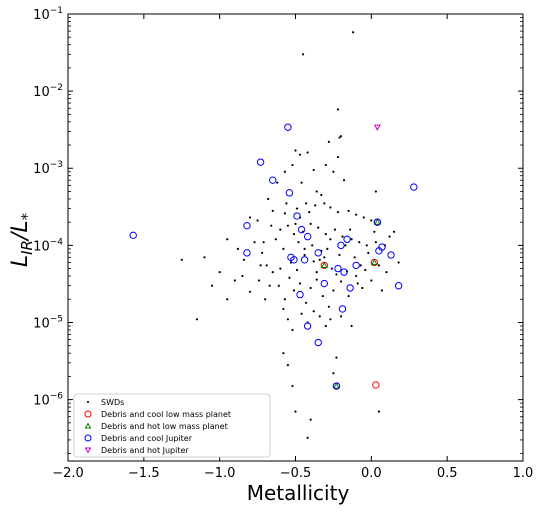 Image resolution: width=545 pixels, height=514 pixels. Describe the element at coordinates (447, 473) in the screenshot. I see `x-tick-label: 0.5` at that location.